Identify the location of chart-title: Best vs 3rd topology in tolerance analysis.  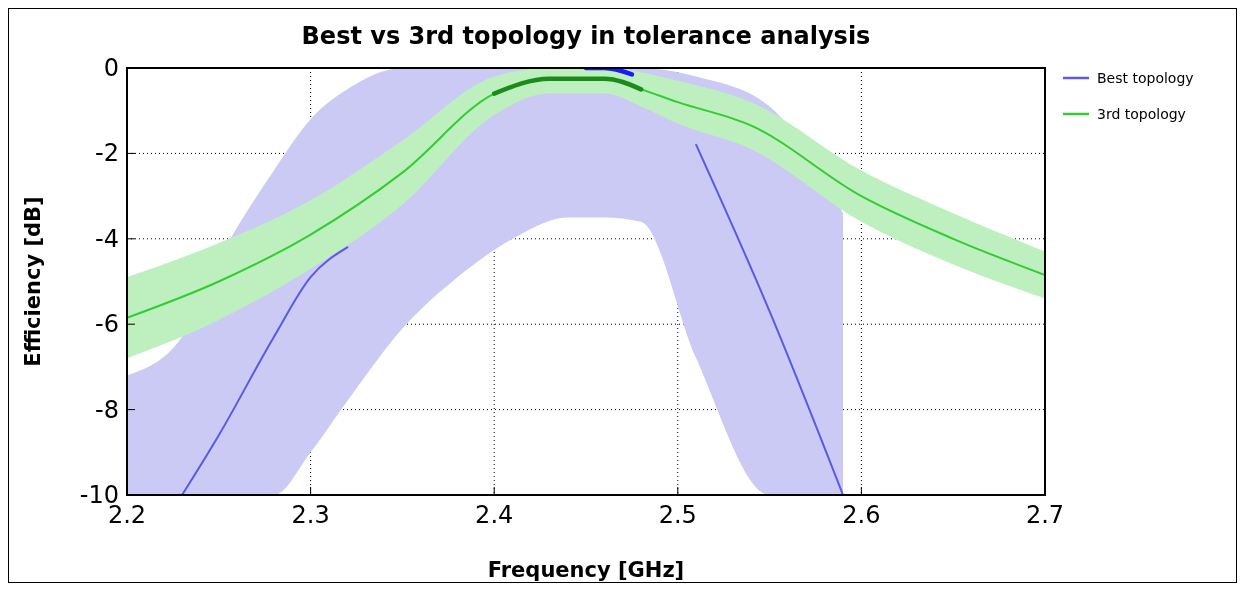
(586, 36).